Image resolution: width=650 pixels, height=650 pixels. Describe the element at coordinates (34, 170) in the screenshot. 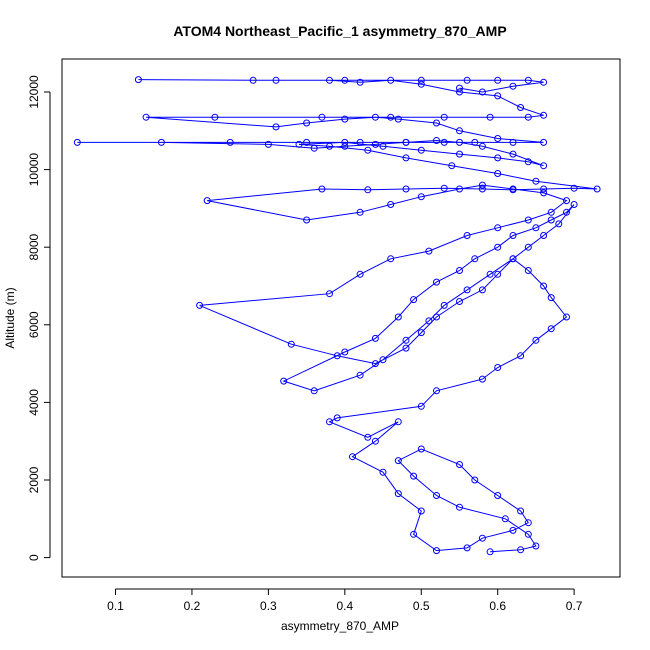

I see `y-tick-label: 10000` at that location.